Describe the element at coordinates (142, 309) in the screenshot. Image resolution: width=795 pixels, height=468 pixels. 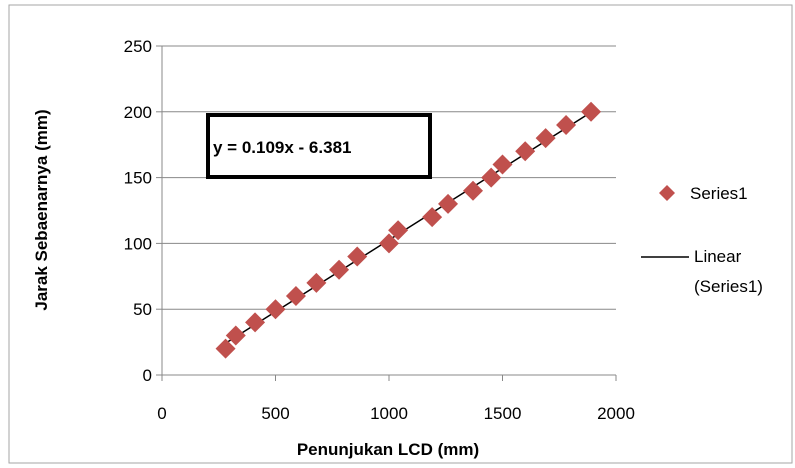
I see `y-tick-label: 50` at that location.